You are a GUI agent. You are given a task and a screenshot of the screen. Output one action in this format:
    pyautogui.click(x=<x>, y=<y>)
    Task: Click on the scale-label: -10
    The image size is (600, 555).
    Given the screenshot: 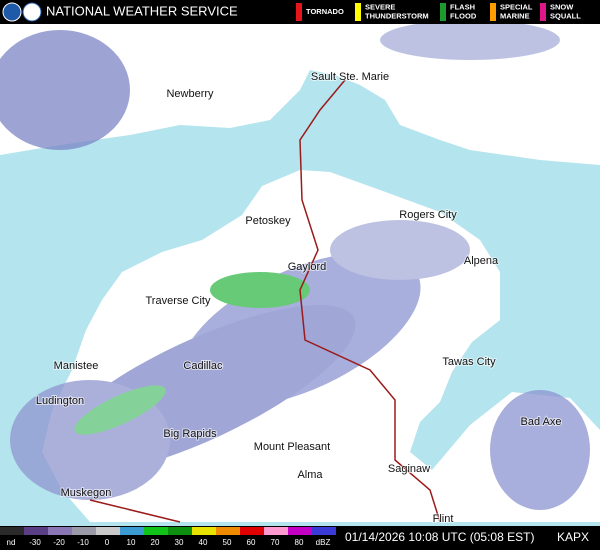 What is the action you would take?
    pyautogui.click(x=83, y=542)
    